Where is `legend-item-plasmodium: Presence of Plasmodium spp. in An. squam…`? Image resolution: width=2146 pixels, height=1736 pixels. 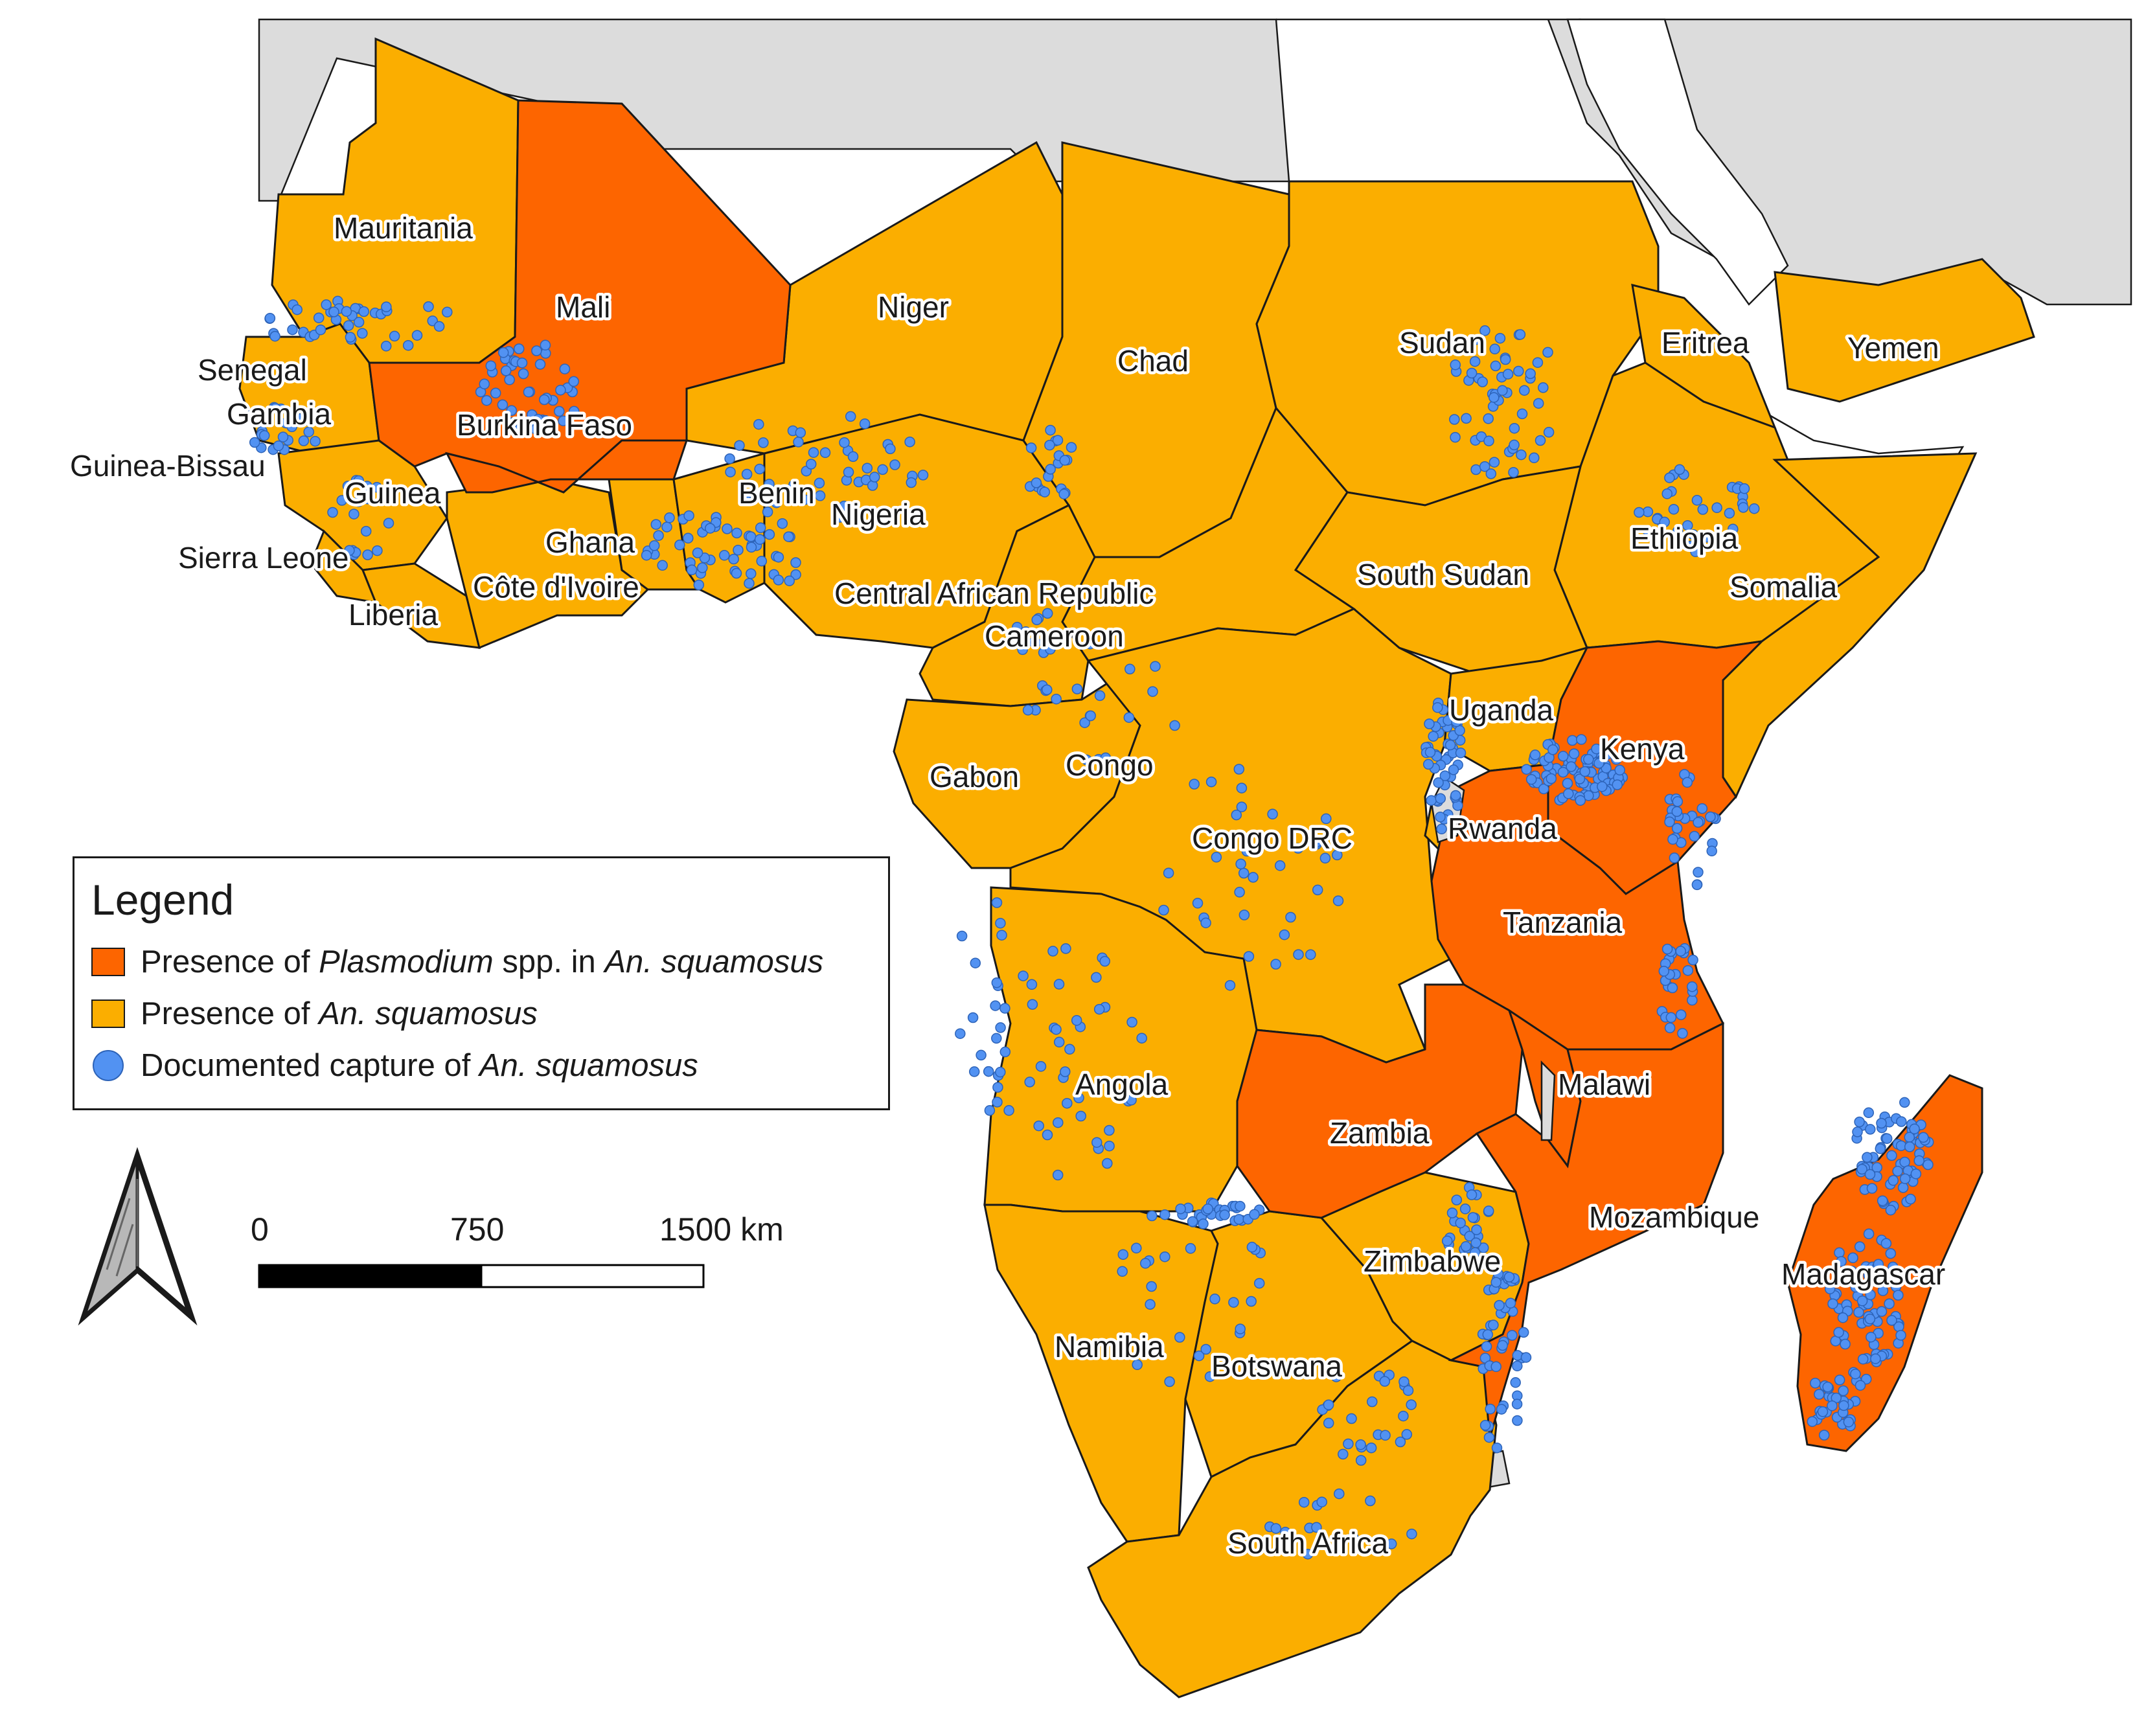
legend-item-plasmodium: Presence of Plasmodium spp. in An. squam… is located at coordinates (457, 962).